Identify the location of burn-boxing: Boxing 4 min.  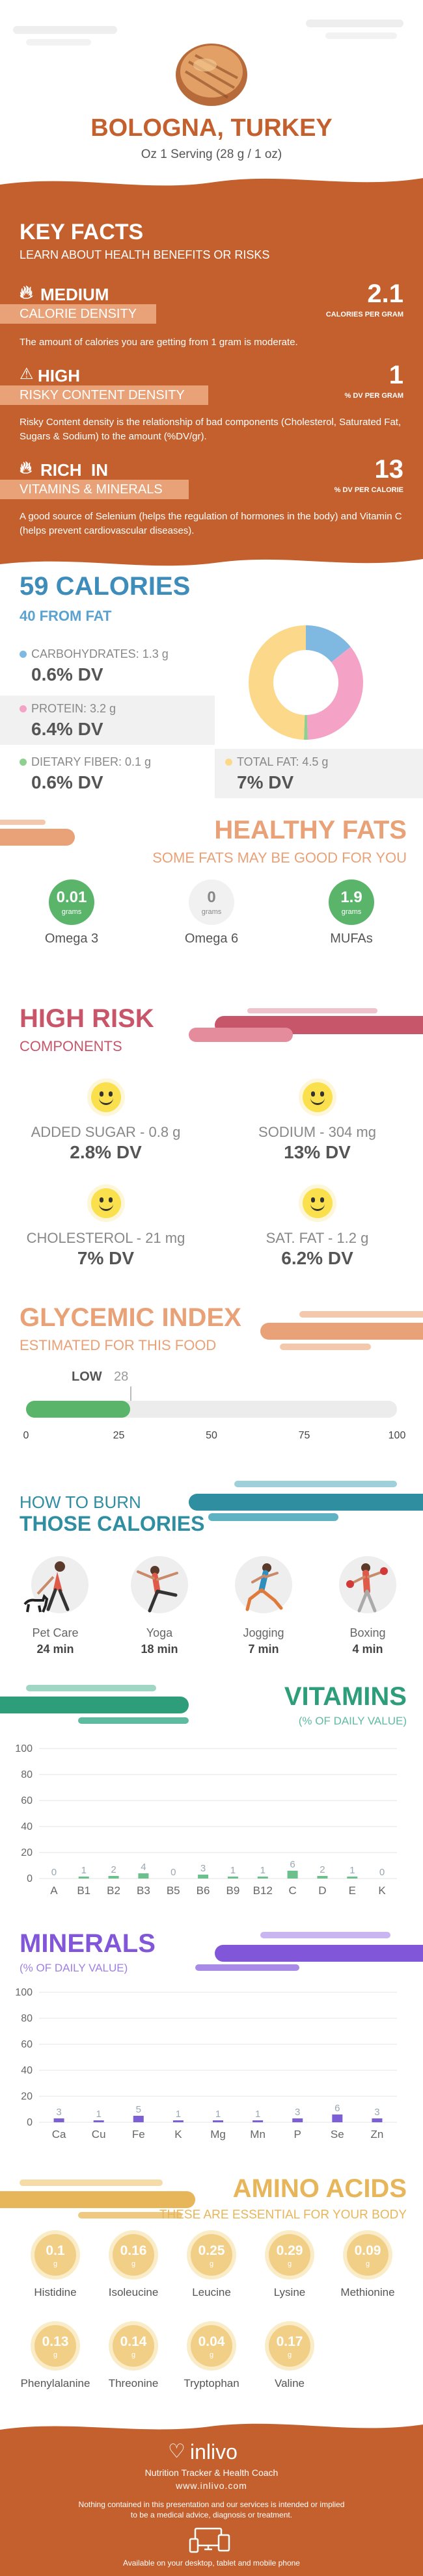
(367, 1605).